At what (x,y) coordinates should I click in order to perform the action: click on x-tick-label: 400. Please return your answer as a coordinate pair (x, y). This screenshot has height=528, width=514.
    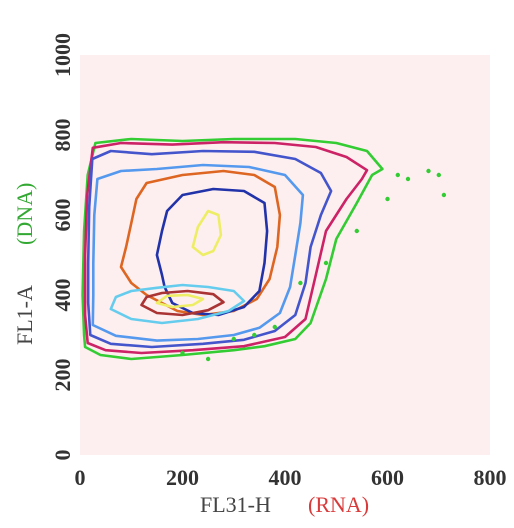
    Looking at the image, I should click on (285, 477).